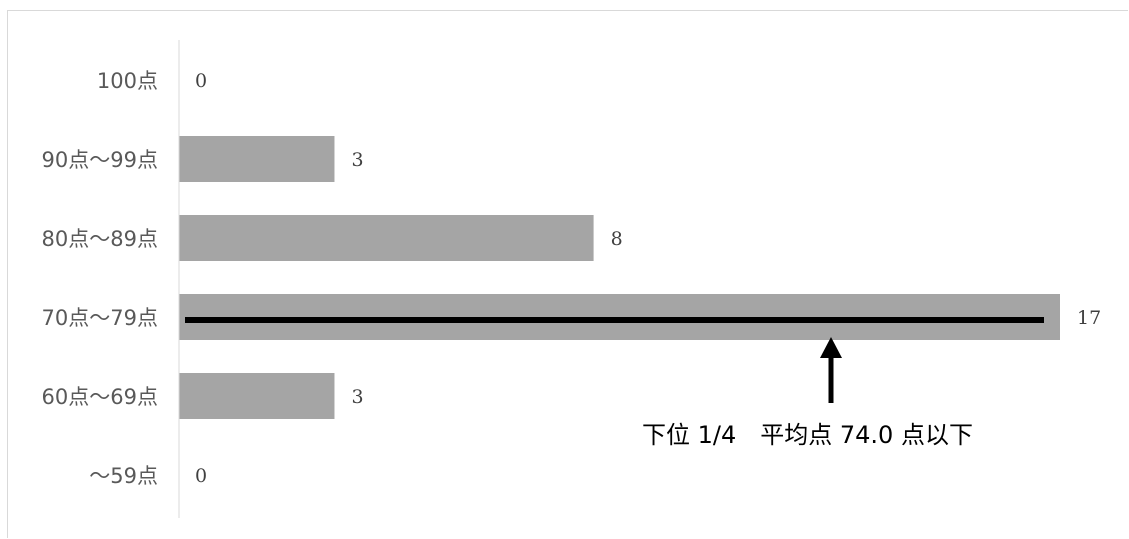  Describe the element at coordinates (807, 435) in the screenshot. I see `annotation-text: 下位 1/4 平均点 74.0 点以下` at that location.